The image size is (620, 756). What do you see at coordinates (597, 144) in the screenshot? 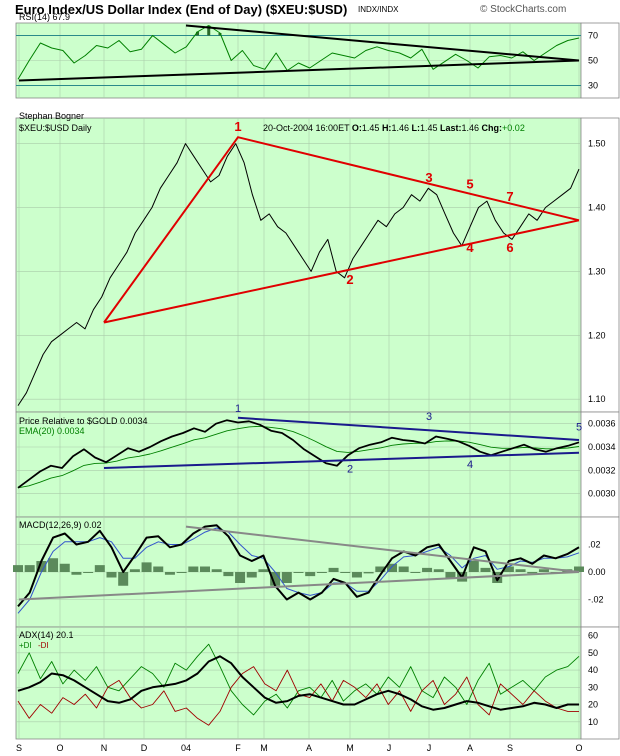
I see `tick-label: 1.50` at bounding box center [597, 144].